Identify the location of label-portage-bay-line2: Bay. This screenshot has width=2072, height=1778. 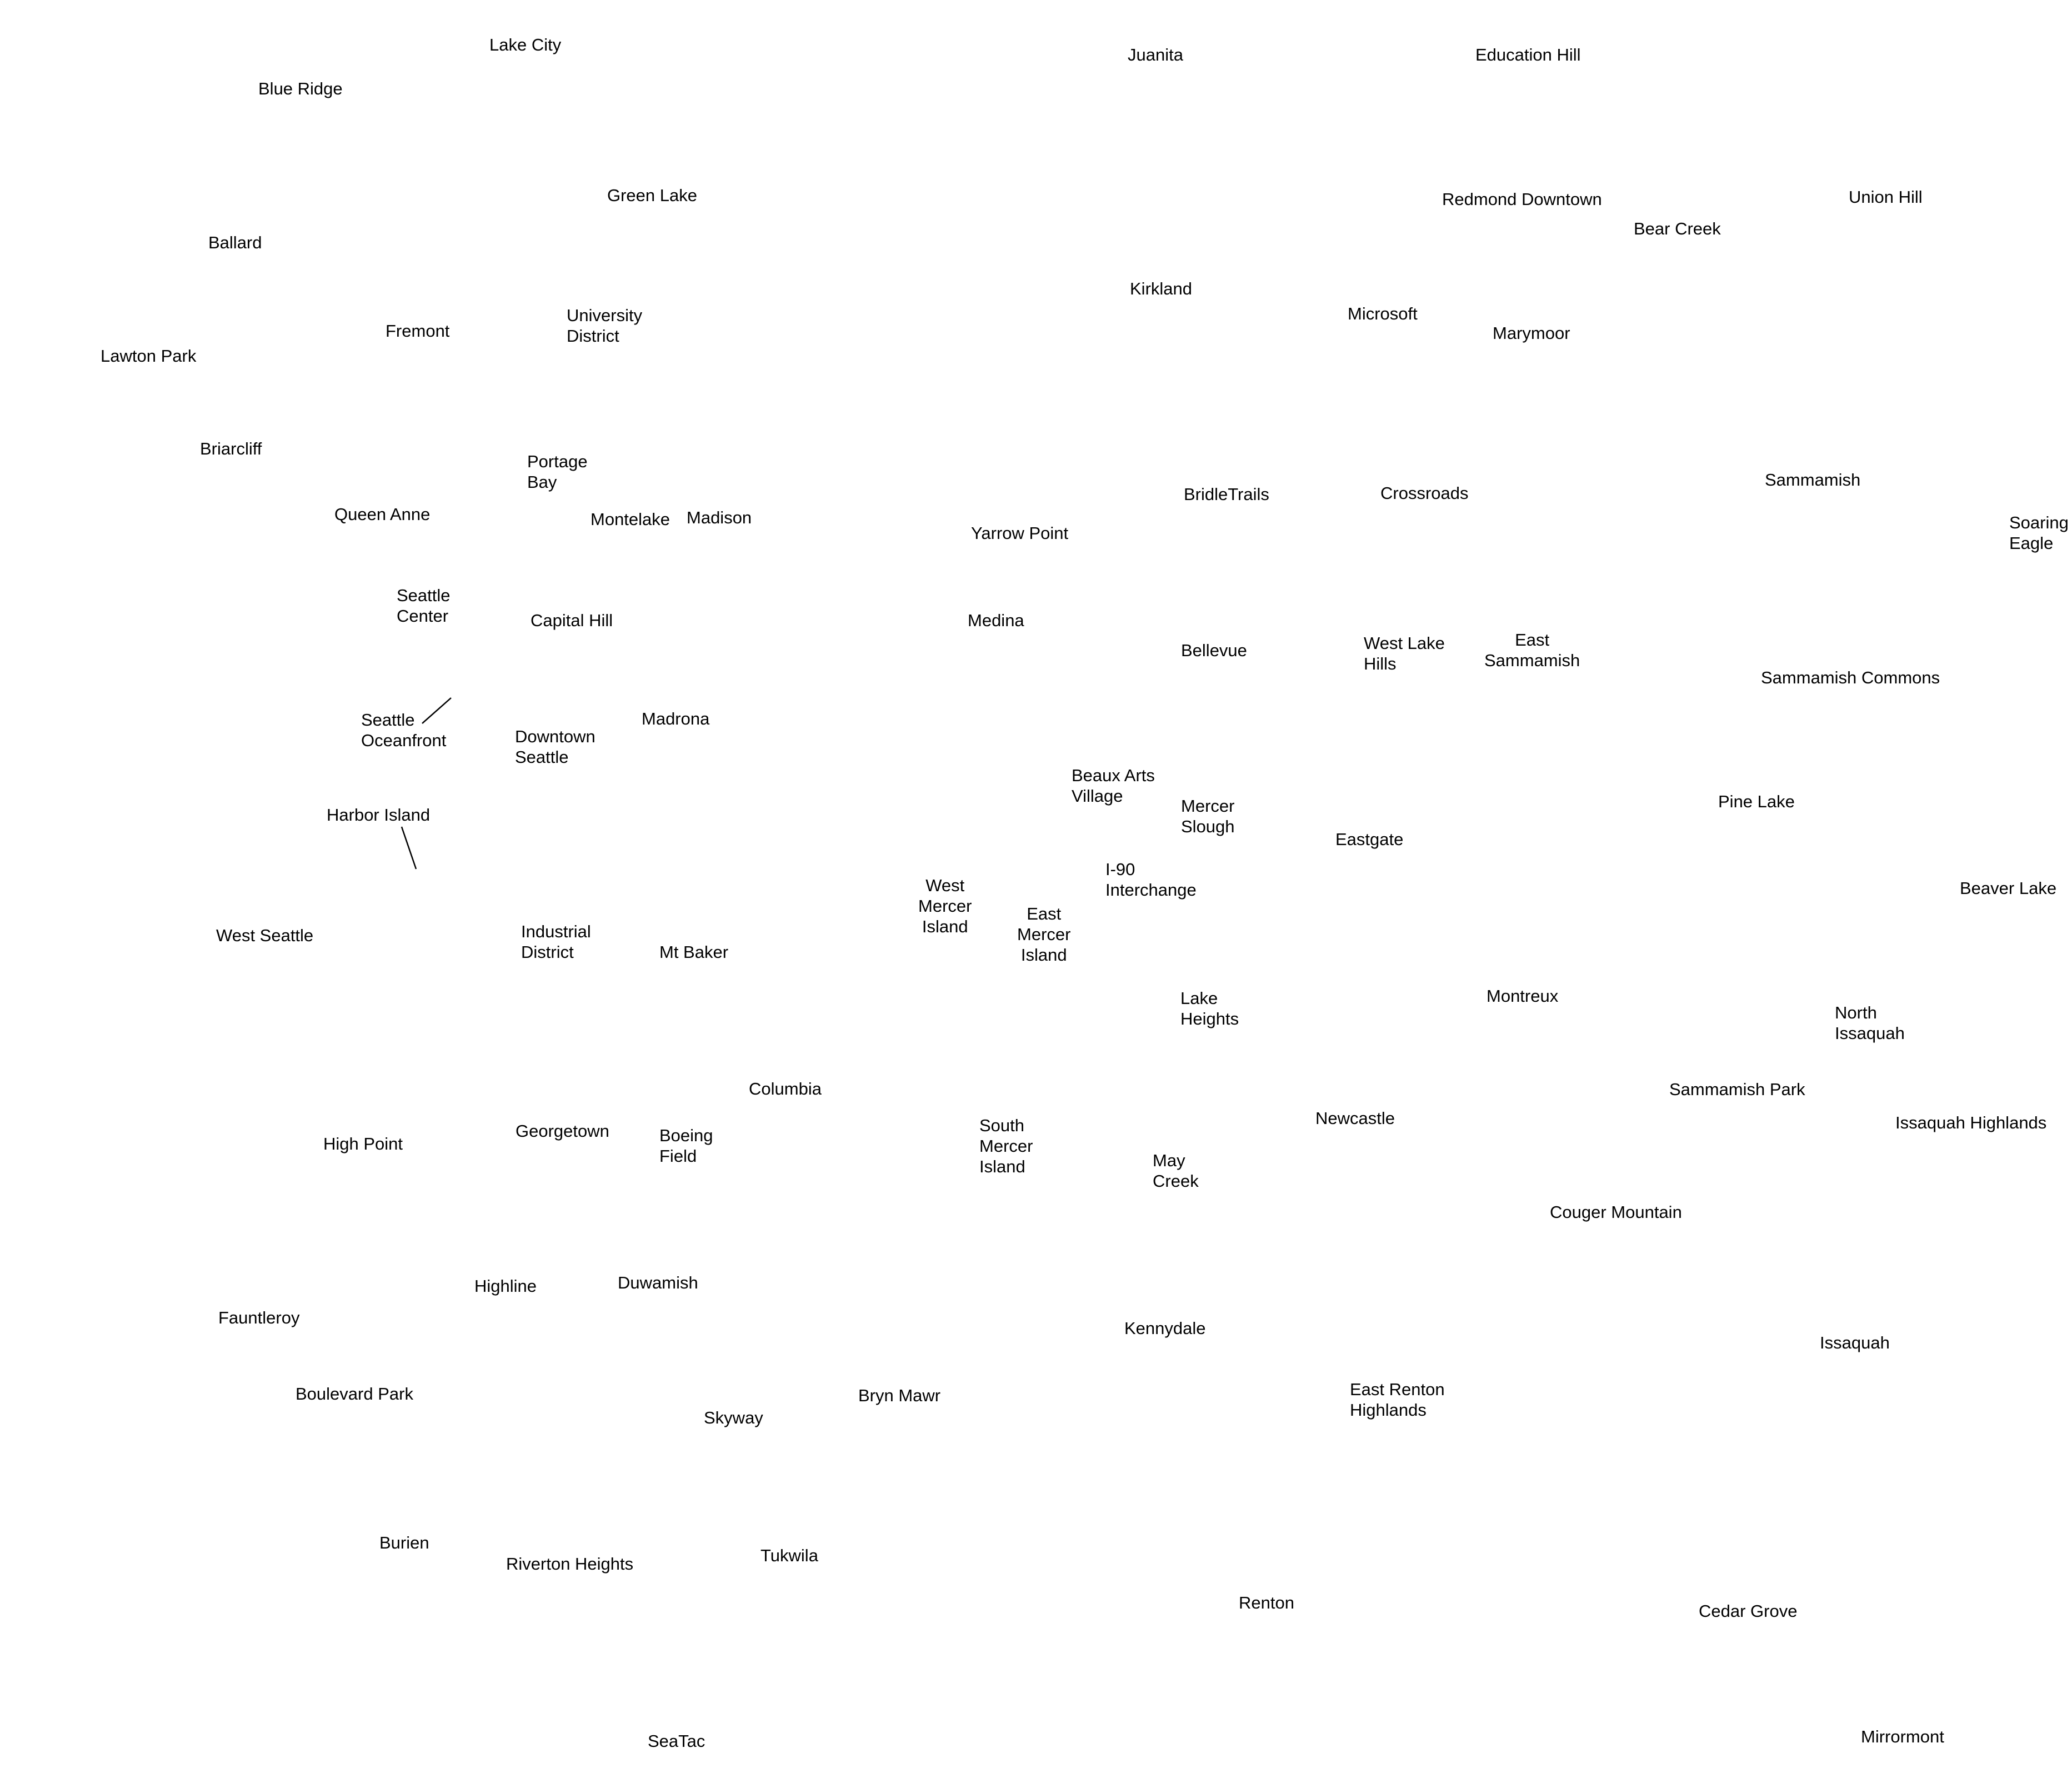
(542, 482).